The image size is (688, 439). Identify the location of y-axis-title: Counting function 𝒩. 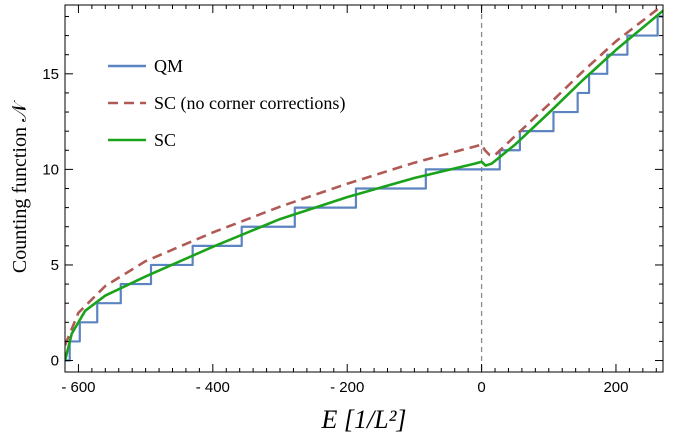
(20, 186).